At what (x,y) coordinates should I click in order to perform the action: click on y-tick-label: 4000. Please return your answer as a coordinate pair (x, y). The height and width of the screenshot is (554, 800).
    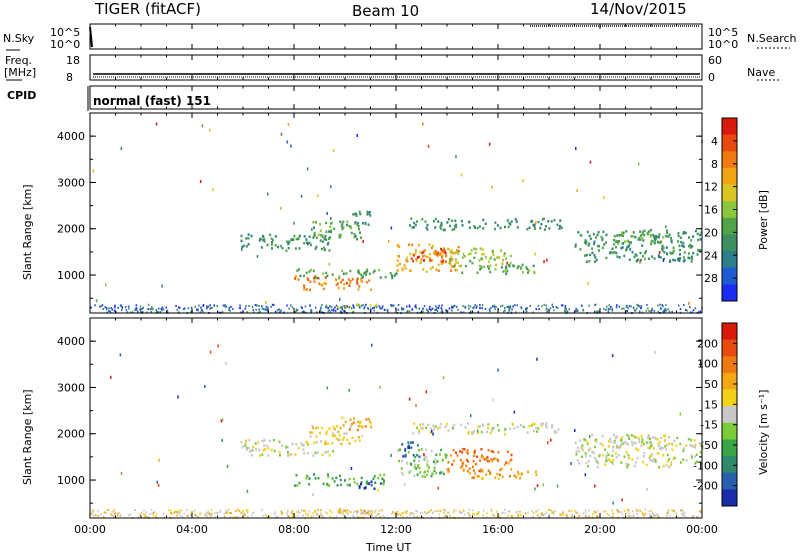
    Looking at the image, I should click on (71, 341).